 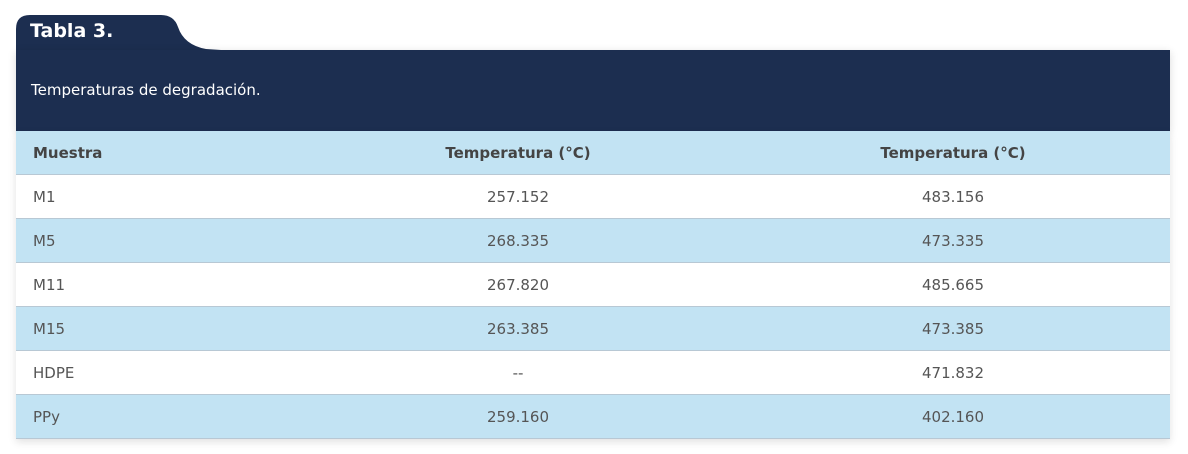 What do you see at coordinates (158, 284) in the screenshot?
I see `table-cell: M11` at bounding box center [158, 284].